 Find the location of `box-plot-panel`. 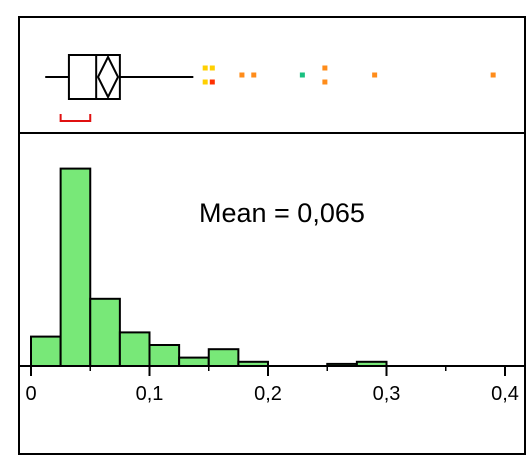

box-plot-panel is located at coordinates (270, 88).